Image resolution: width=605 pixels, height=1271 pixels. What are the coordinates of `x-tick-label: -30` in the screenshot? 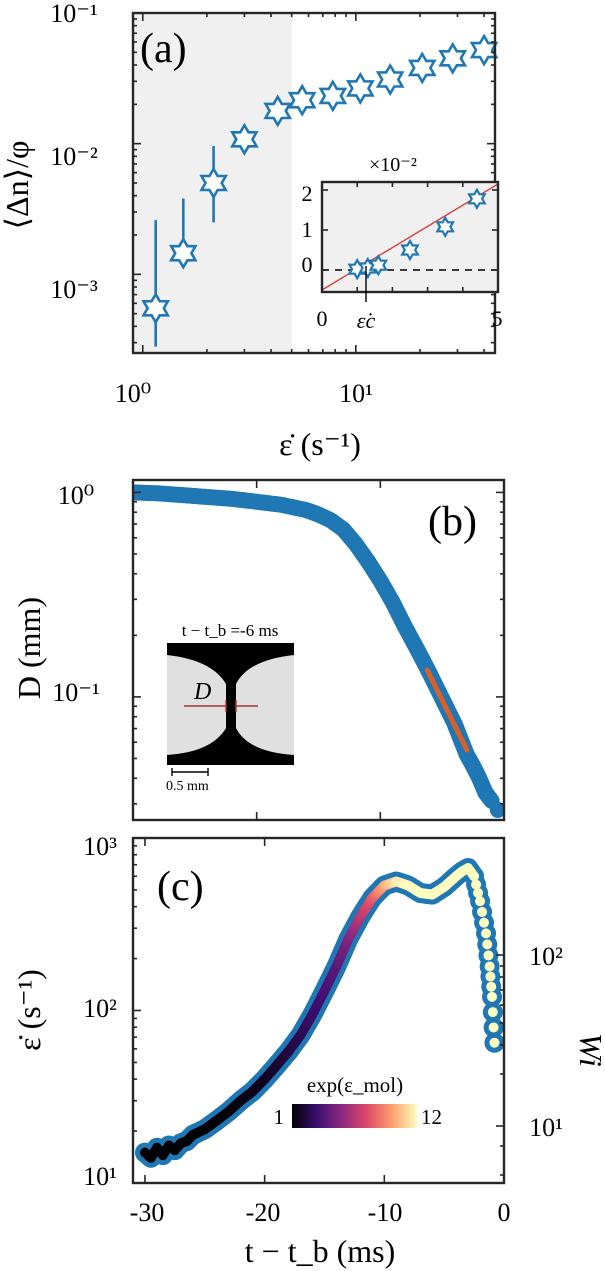 It's located at (147, 1212).